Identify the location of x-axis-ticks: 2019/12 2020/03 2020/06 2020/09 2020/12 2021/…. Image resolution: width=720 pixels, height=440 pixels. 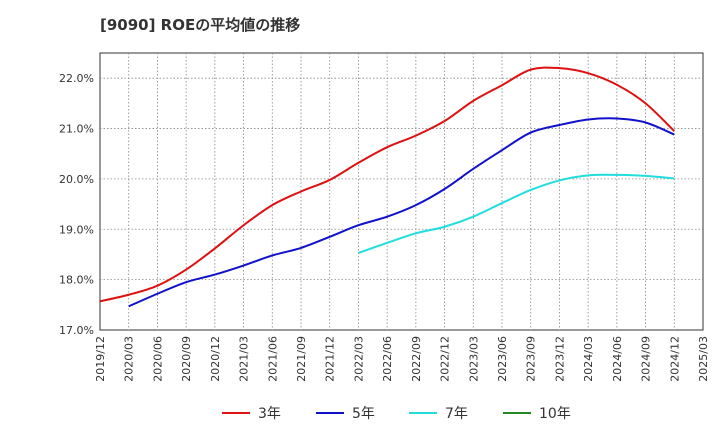
(402, 359).